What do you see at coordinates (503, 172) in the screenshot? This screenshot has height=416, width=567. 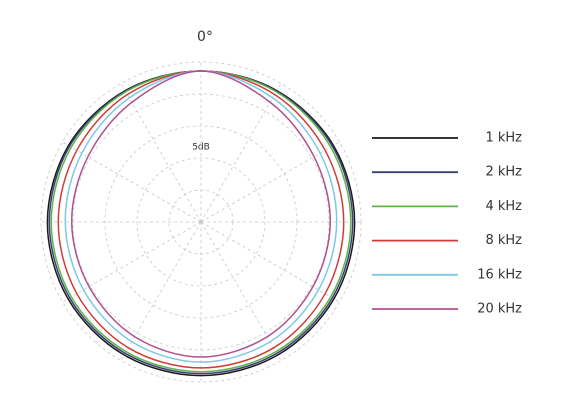 I see `legend-label: 2 kHz` at bounding box center [503, 172].